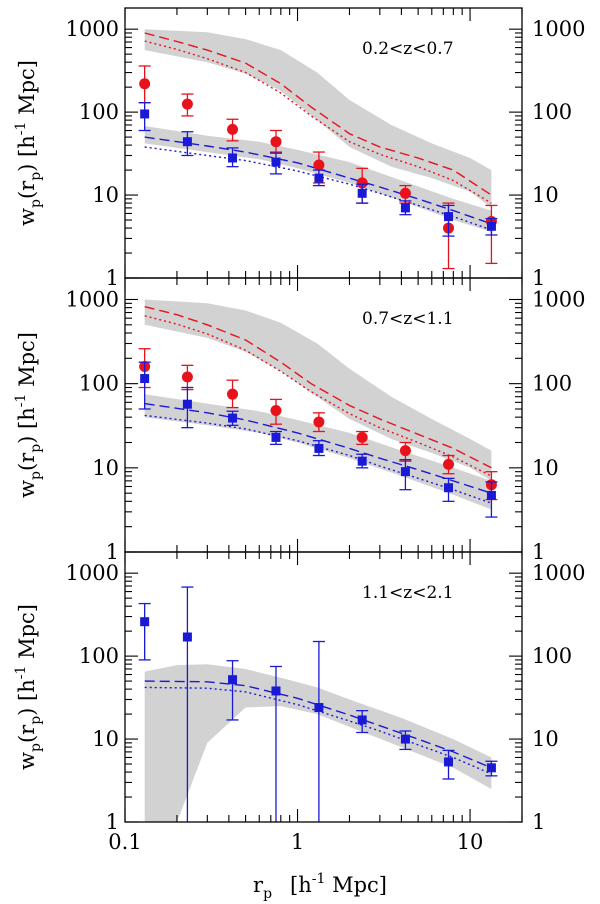 This screenshot has height=904, width=600. Describe the element at coordinates (408, 593) in the screenshot. I see `panel-redshift-label: 1.1<z<2.1` at that location.